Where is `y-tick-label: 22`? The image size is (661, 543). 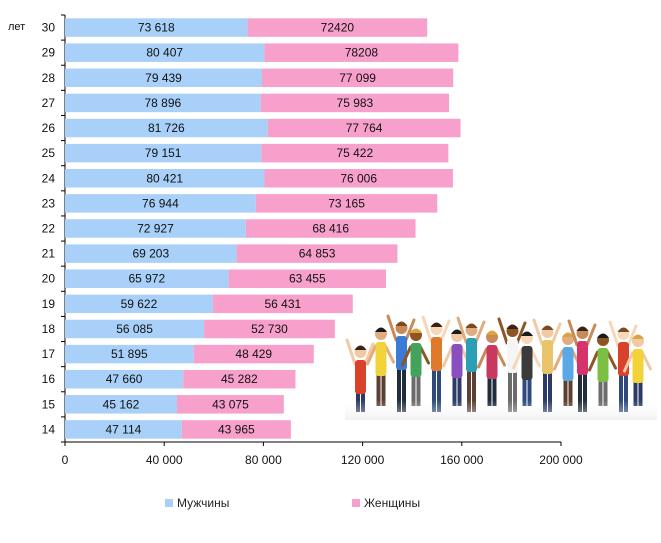 y-tick-label: 22 is located at coordinates (49, 229).